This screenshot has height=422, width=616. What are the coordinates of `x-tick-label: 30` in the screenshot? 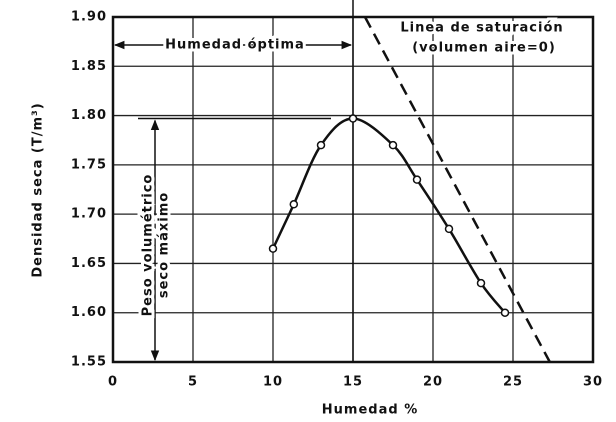 It's located at (593, 382).